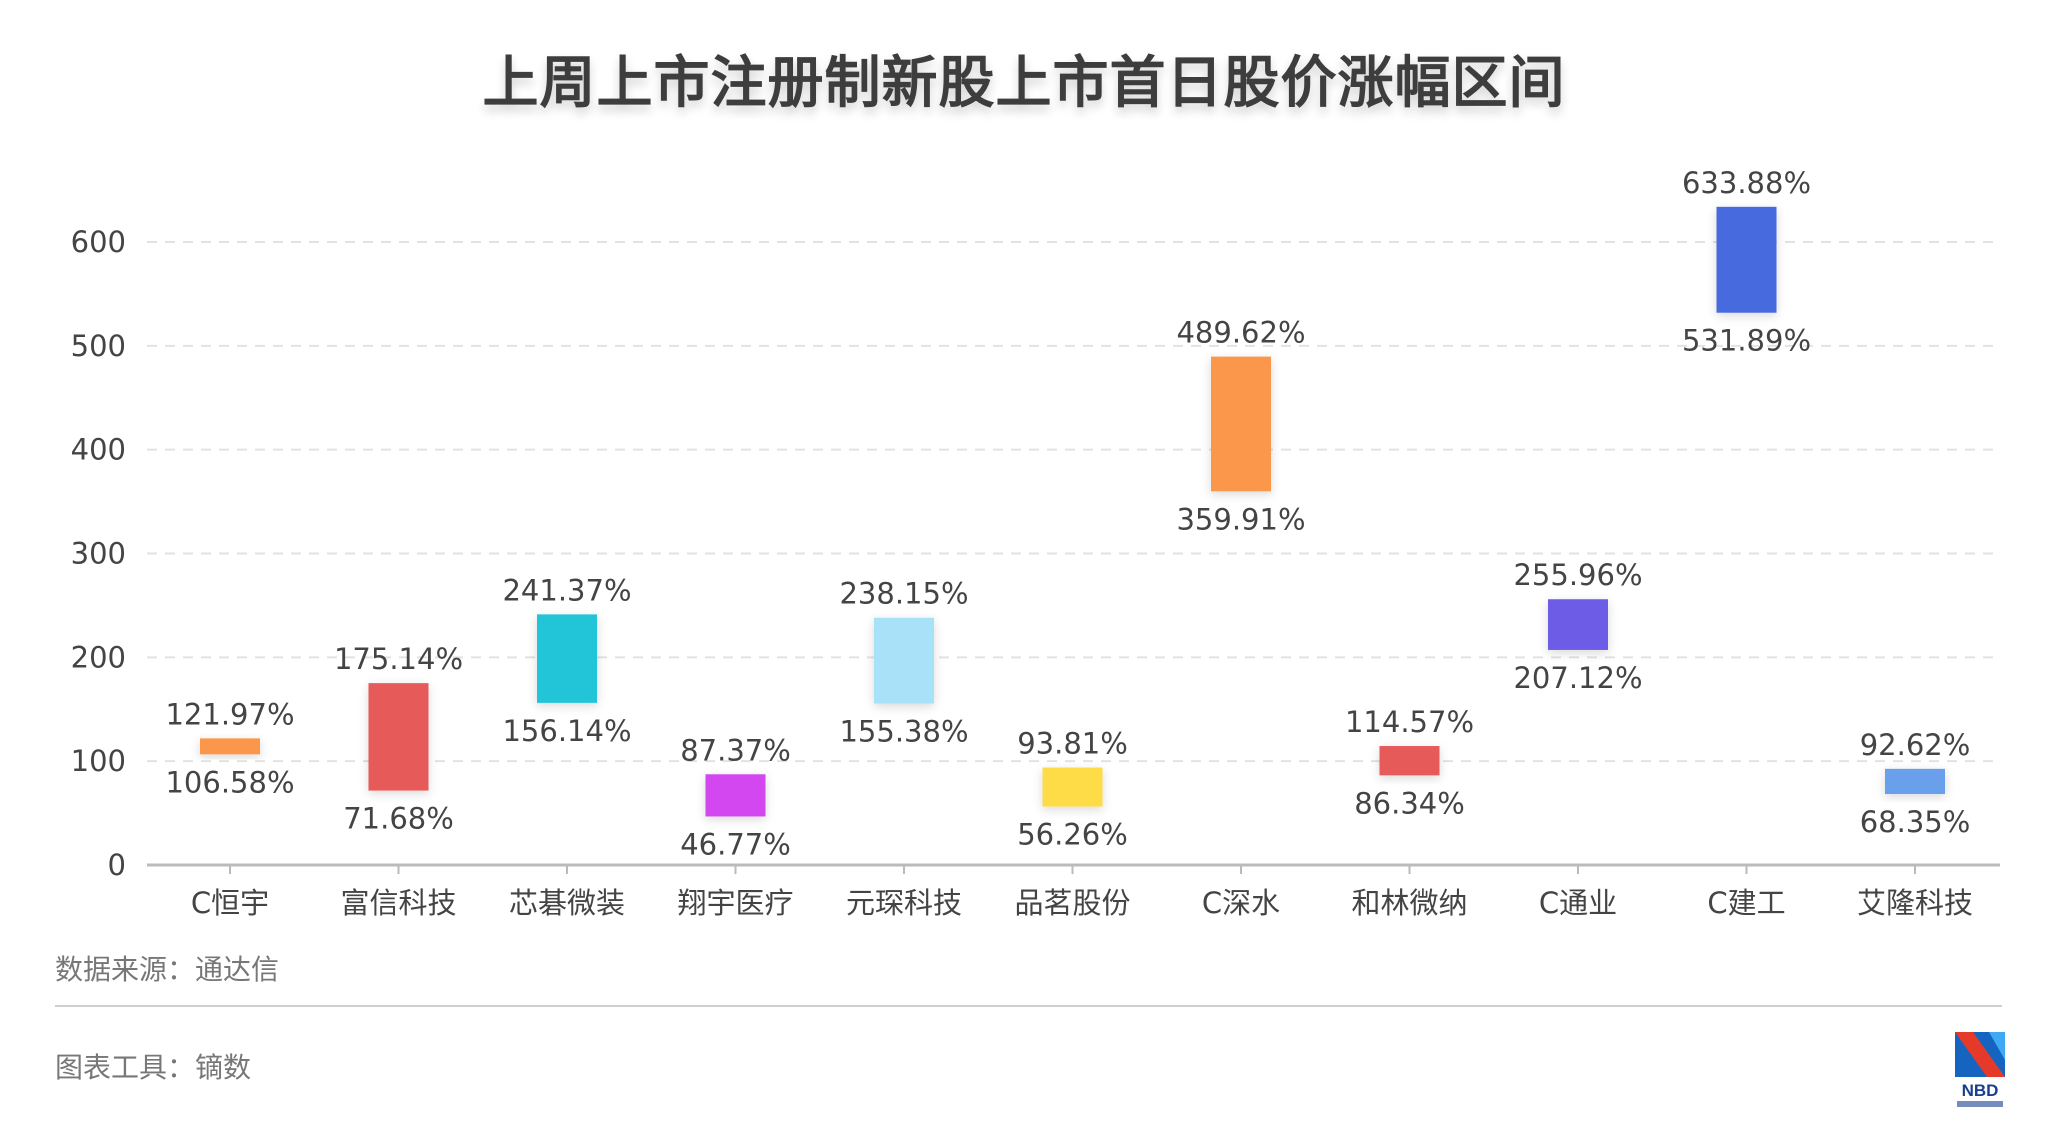 The height and width of the screenshot is (1131, 2048). Describe the element at coordinates (904, 903) in the screenshot. I see `x-category-label: 元琛科技` at that location.